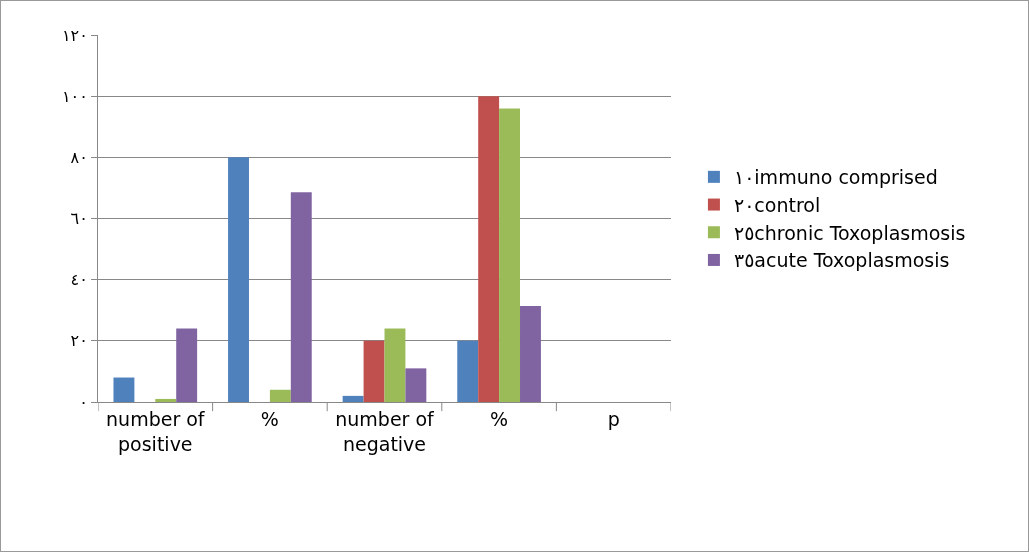 The width and height of the screenshot is (1029, 552). I want to click on y-tick-label: ٢٠, so click(79, 341).